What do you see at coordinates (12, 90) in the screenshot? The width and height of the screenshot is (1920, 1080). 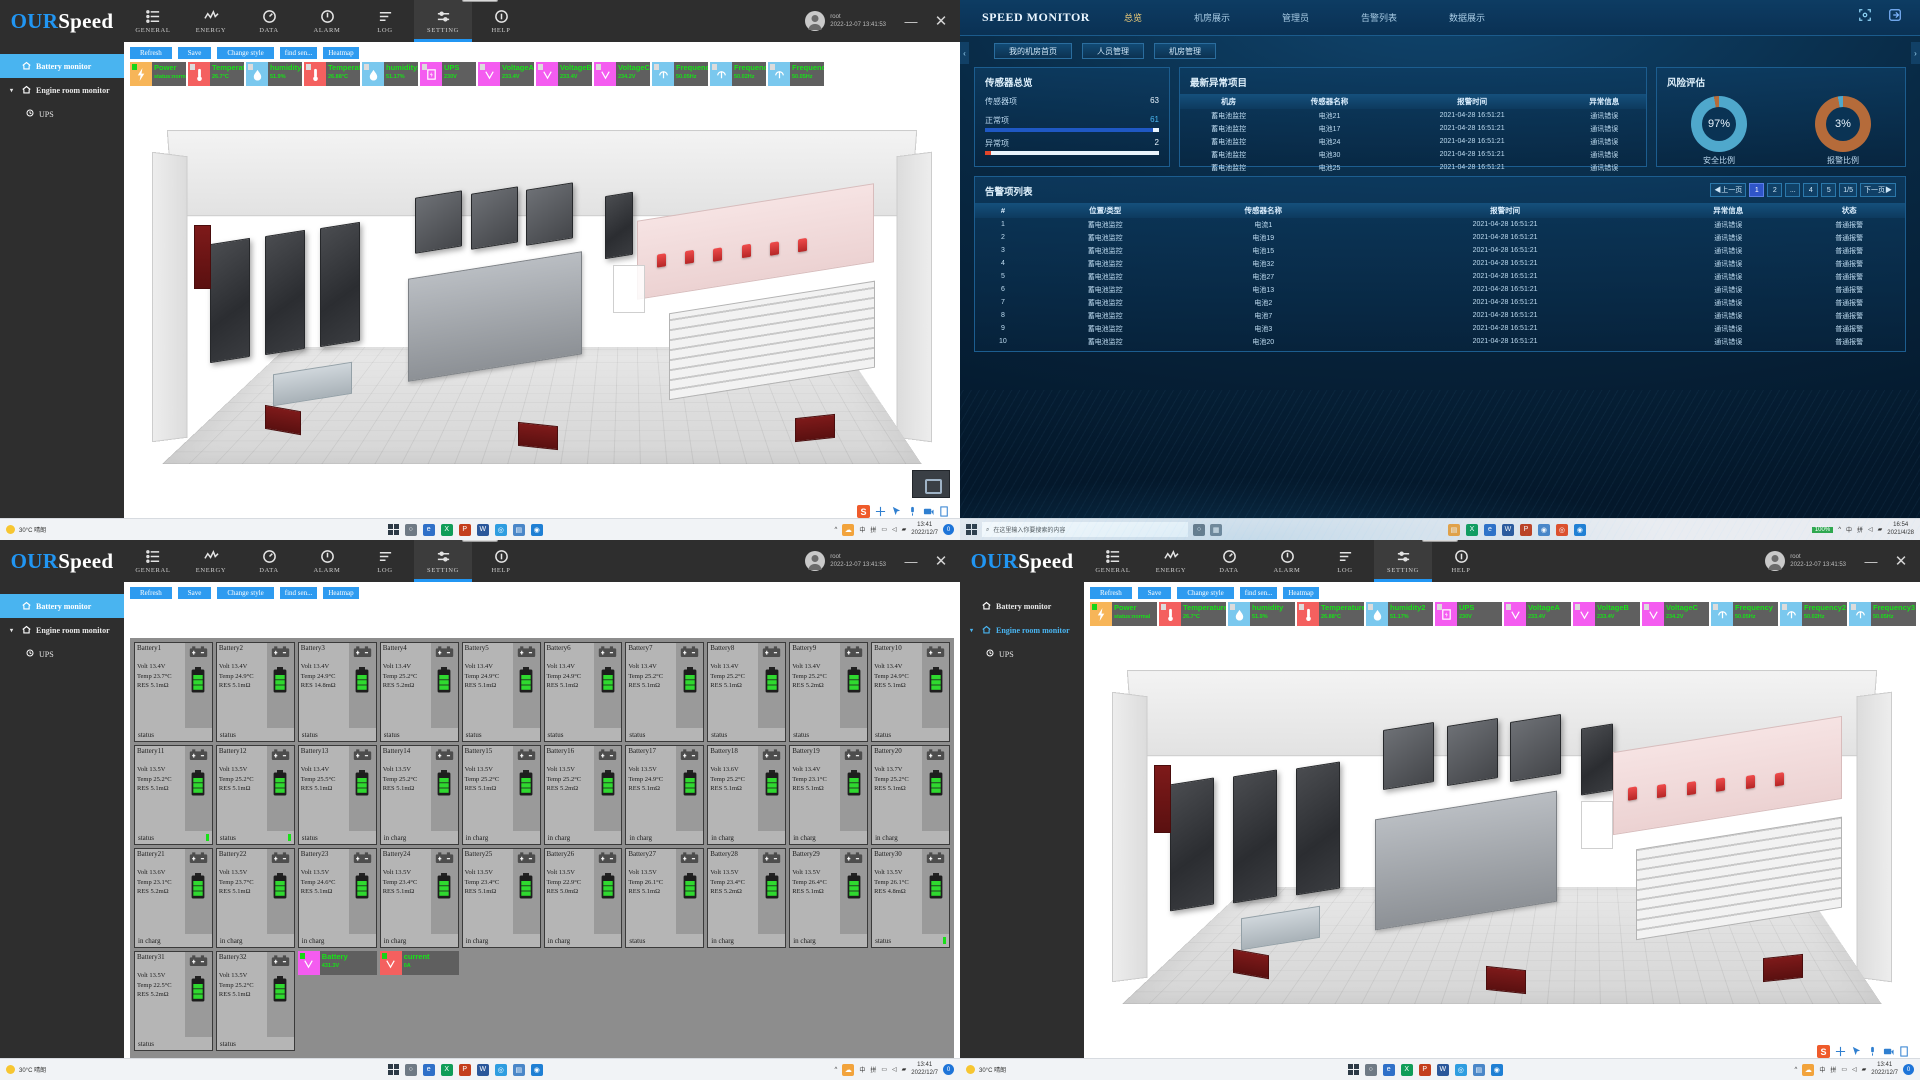 I see `chevron-down-icon: ▾` at bounding box center [12, 90].